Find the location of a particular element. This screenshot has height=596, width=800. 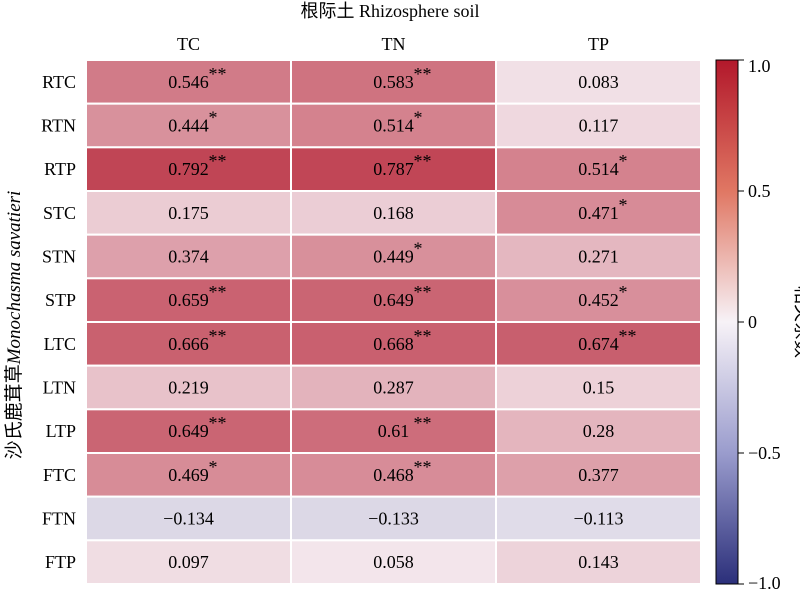

cell-value-label: 0.28 is located at coordinates (599, 431).